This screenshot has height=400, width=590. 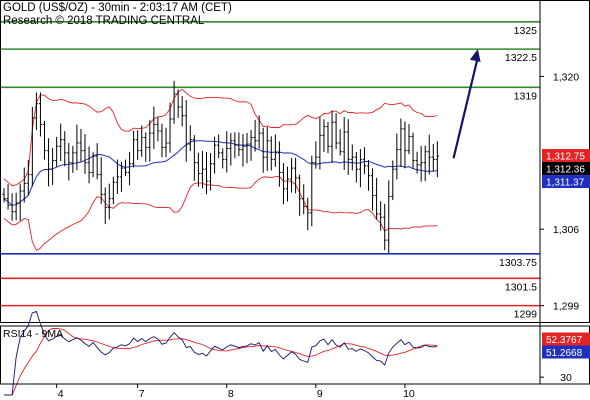 What do you see at coordinates (518, 173) in the screenshot?
I see `level-labels: 1325 1322.5 1319 1303.75 1301.5 1299` at bounding box center [518, 173].